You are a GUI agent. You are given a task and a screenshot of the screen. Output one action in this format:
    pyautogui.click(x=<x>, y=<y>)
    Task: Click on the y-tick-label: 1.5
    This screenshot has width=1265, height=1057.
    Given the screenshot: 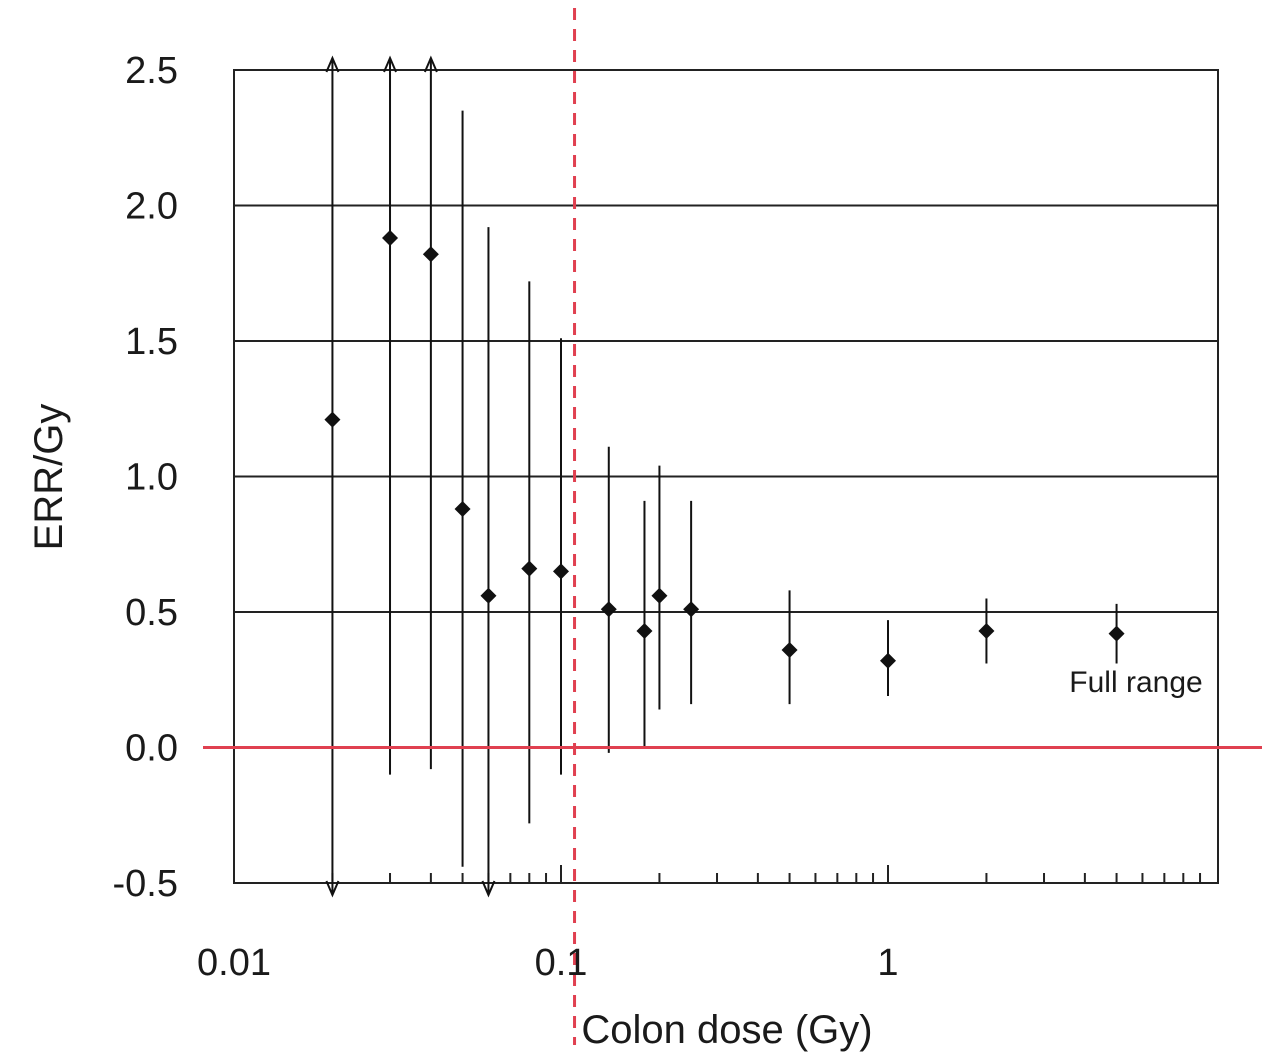 What is the action you would take?
    pyautogui.click(x=151, y=342)
    